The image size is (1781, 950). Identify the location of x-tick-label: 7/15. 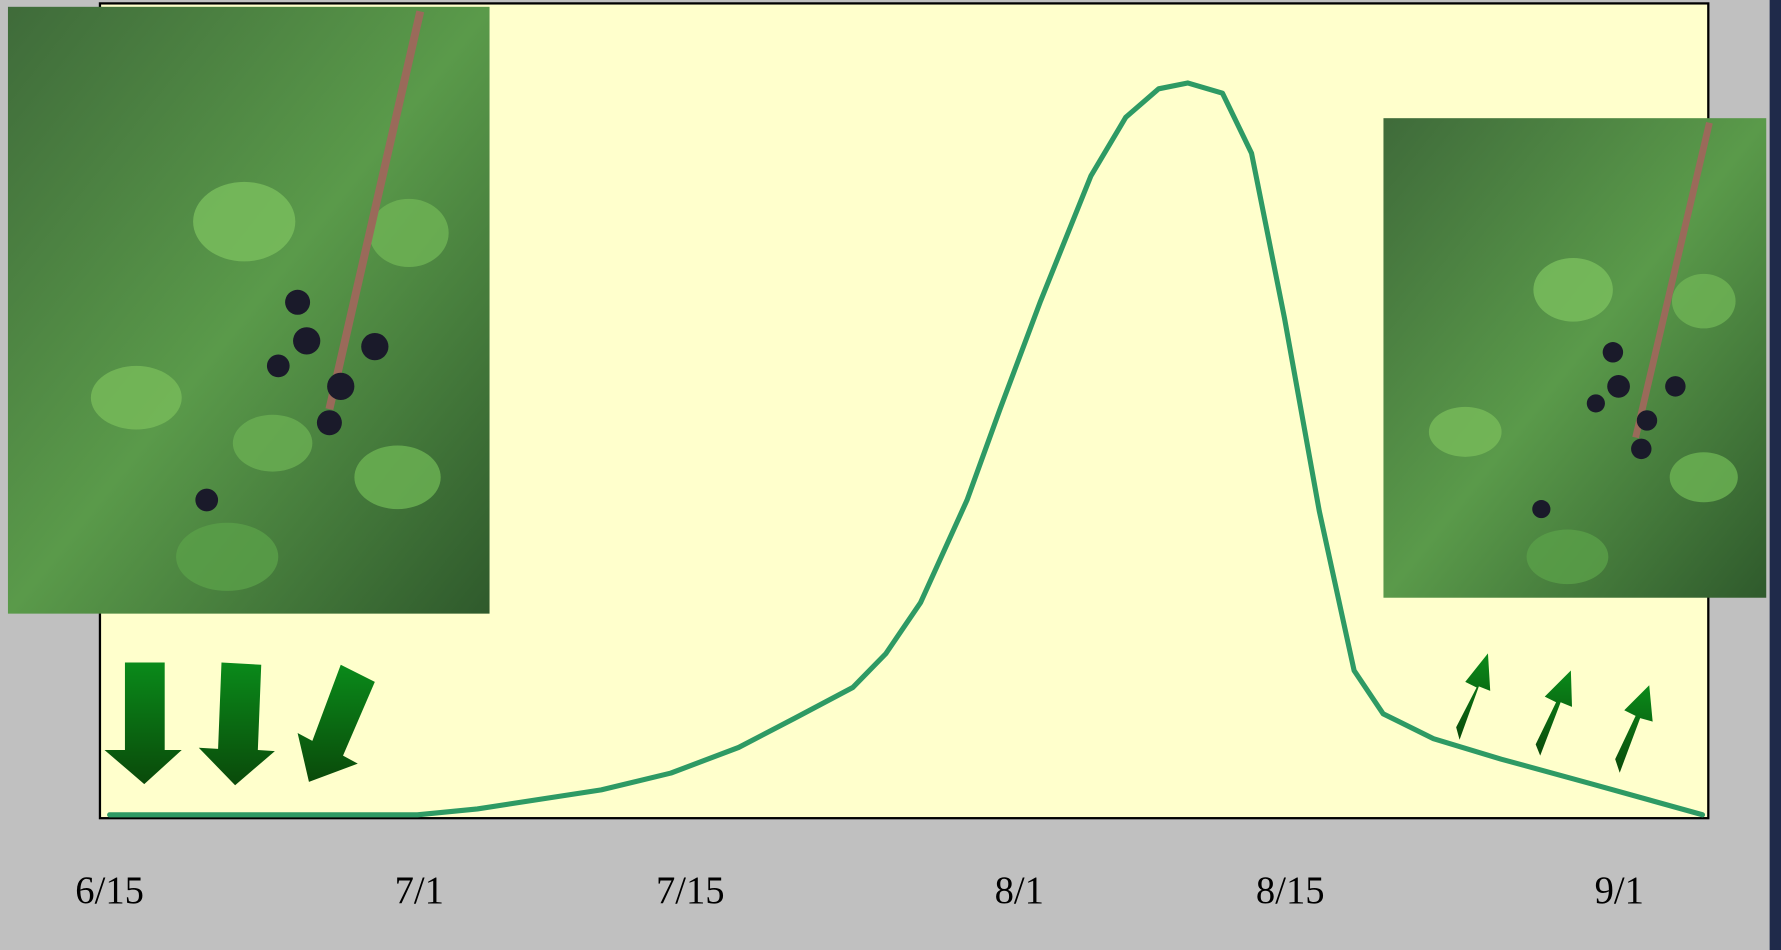
(690, 891).